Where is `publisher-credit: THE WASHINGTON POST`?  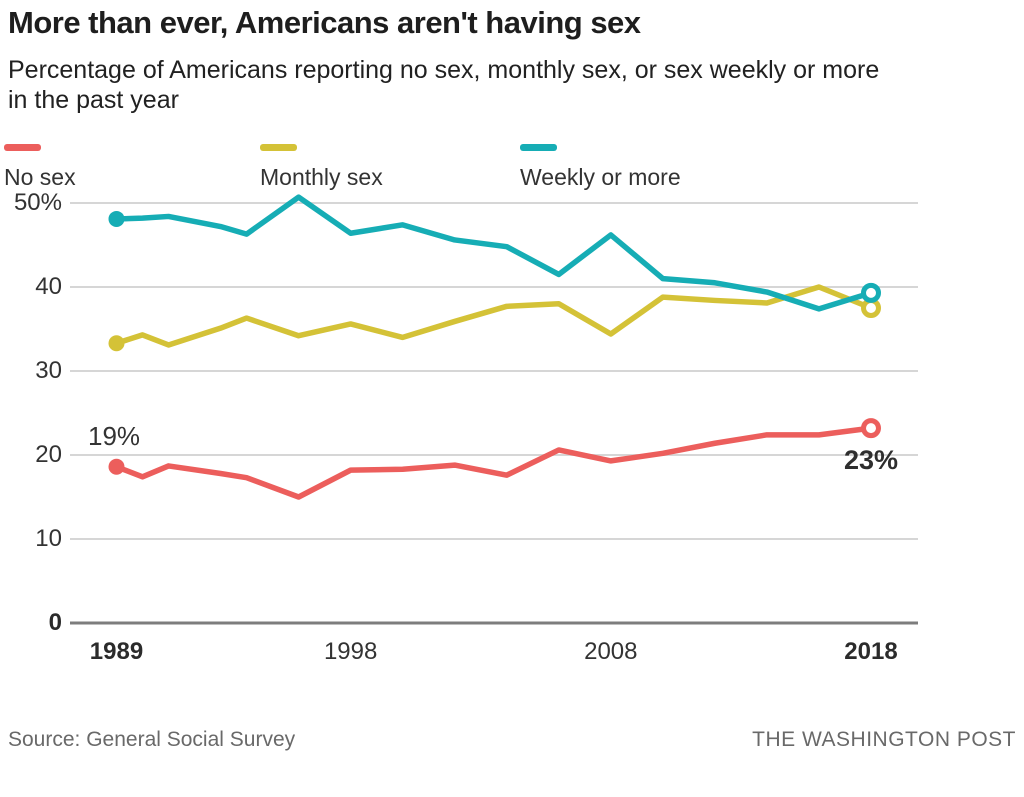 publisher-credit: THE WASHINGTON POST is located at coordinates (884, 739).